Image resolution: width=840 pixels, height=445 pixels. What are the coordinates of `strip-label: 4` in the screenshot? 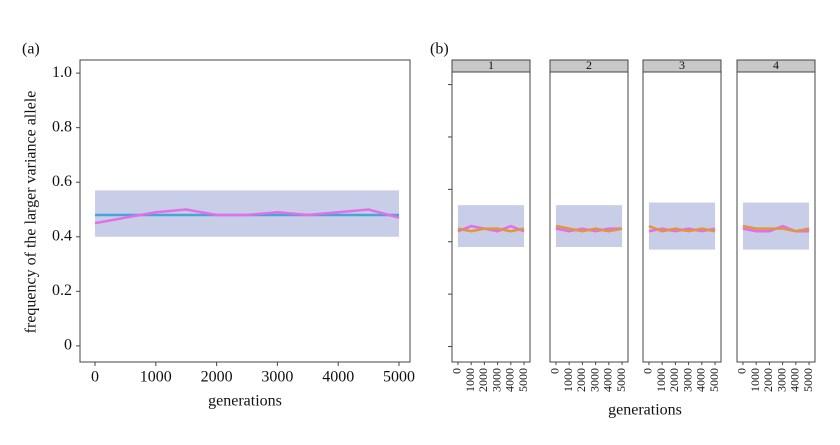 It's located at (776, 65).